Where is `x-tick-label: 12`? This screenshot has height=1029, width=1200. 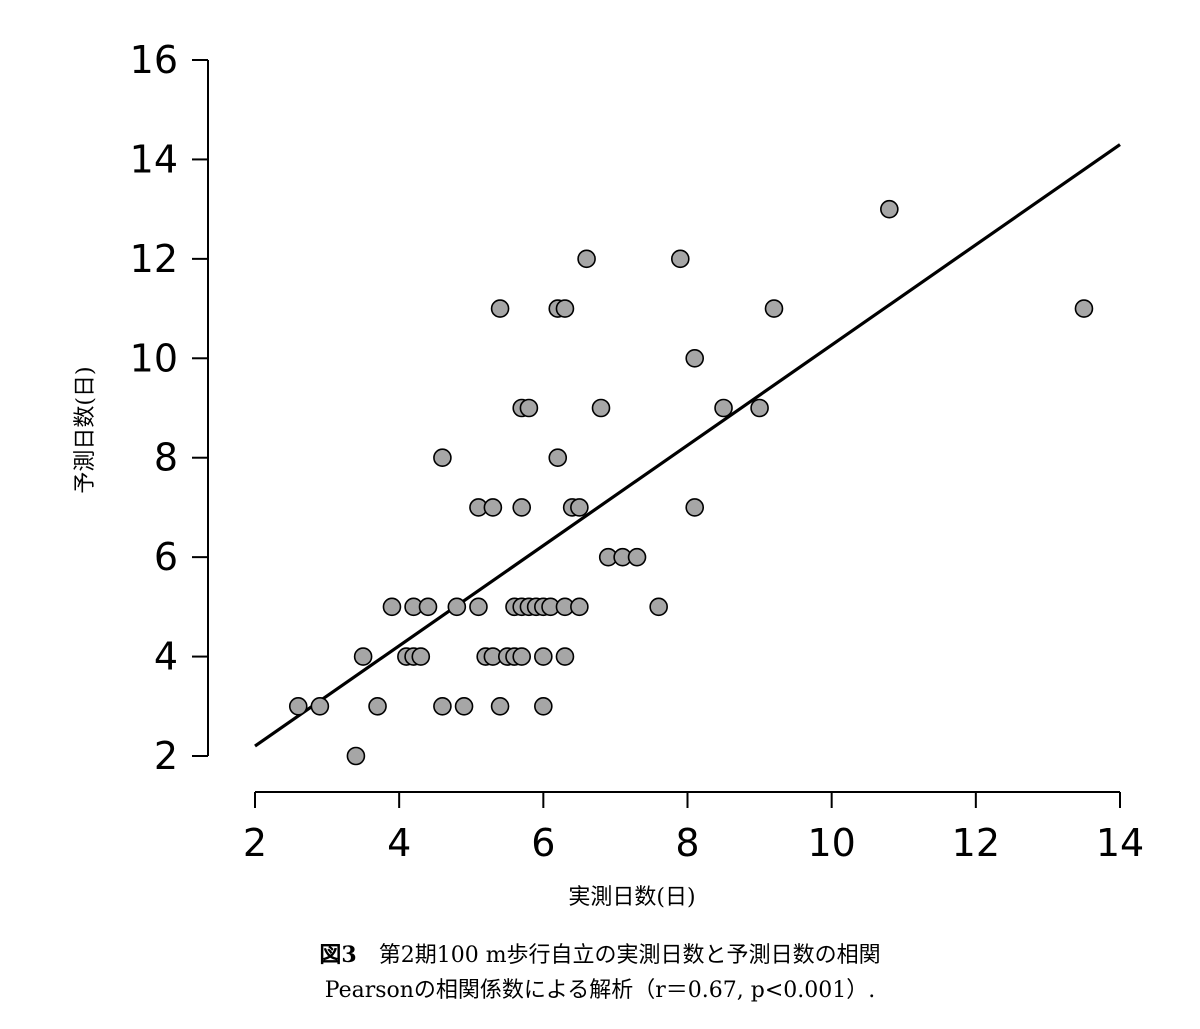
x-tick-label: 12 is located at coordinates (976, 843).